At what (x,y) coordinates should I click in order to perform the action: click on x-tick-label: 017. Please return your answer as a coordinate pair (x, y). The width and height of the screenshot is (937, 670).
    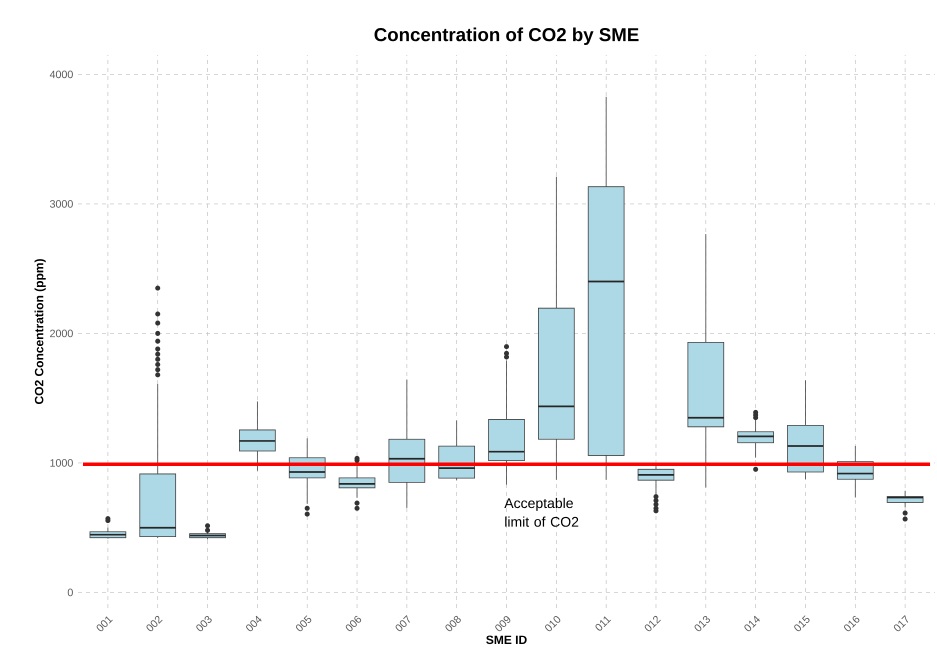
    Looking at the image, I should click on (901, 623).